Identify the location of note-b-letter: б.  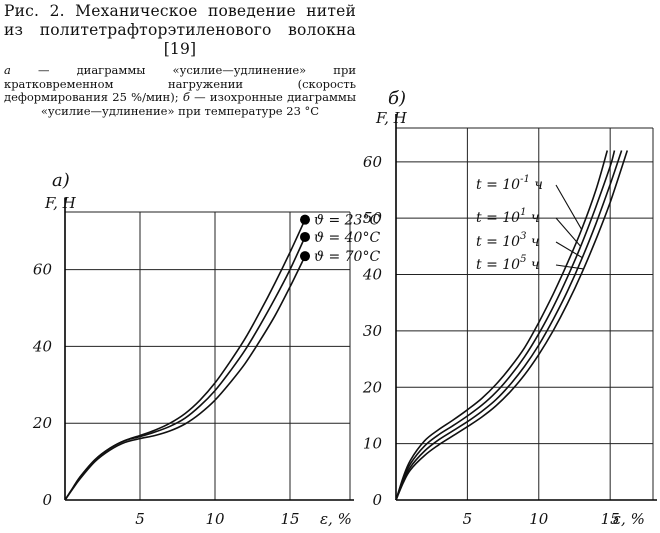
(186, 97).